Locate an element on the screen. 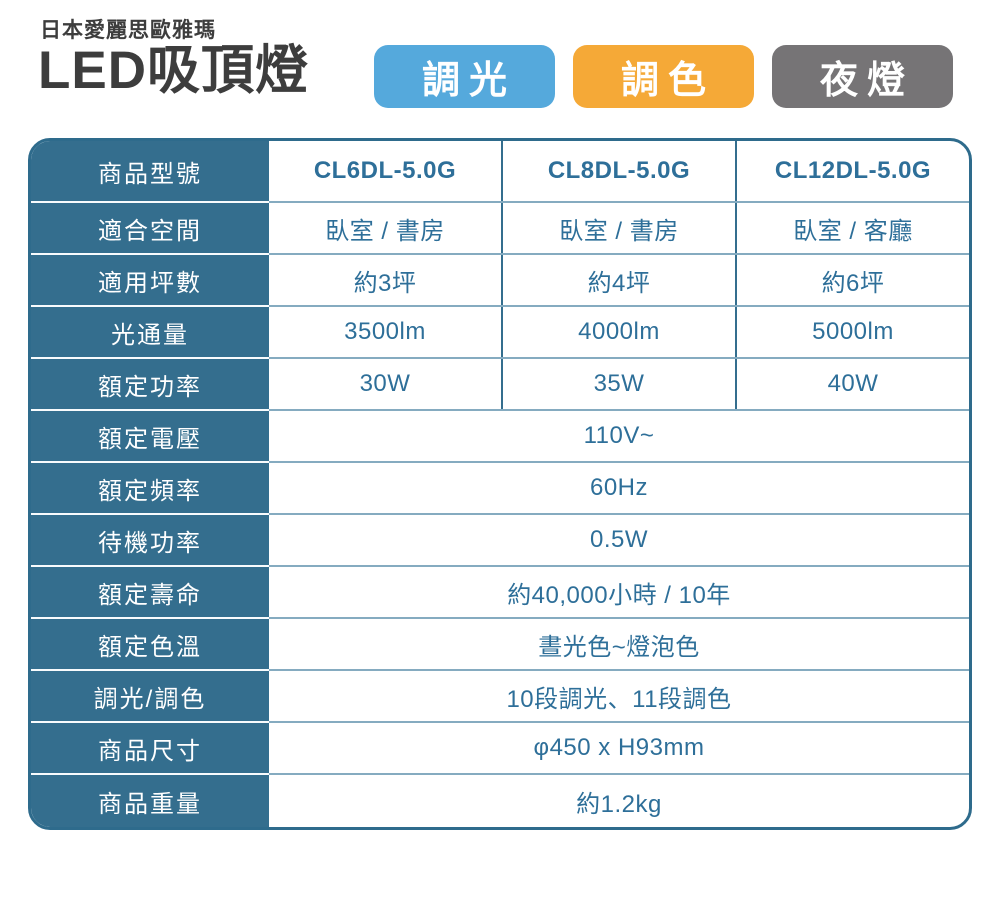 The height and width of the screenshot is (905, 1000). table-row: 額定功率 30W 35W 40W is located at coordinates (500, 385).